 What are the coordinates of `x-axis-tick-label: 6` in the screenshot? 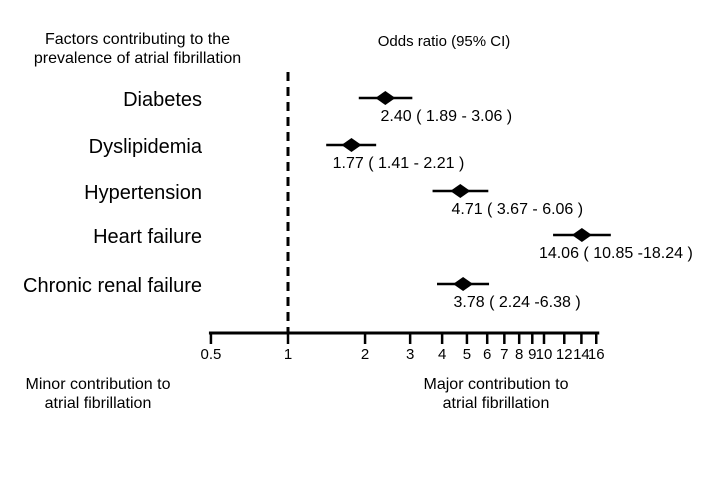 It's located at (487, 354).